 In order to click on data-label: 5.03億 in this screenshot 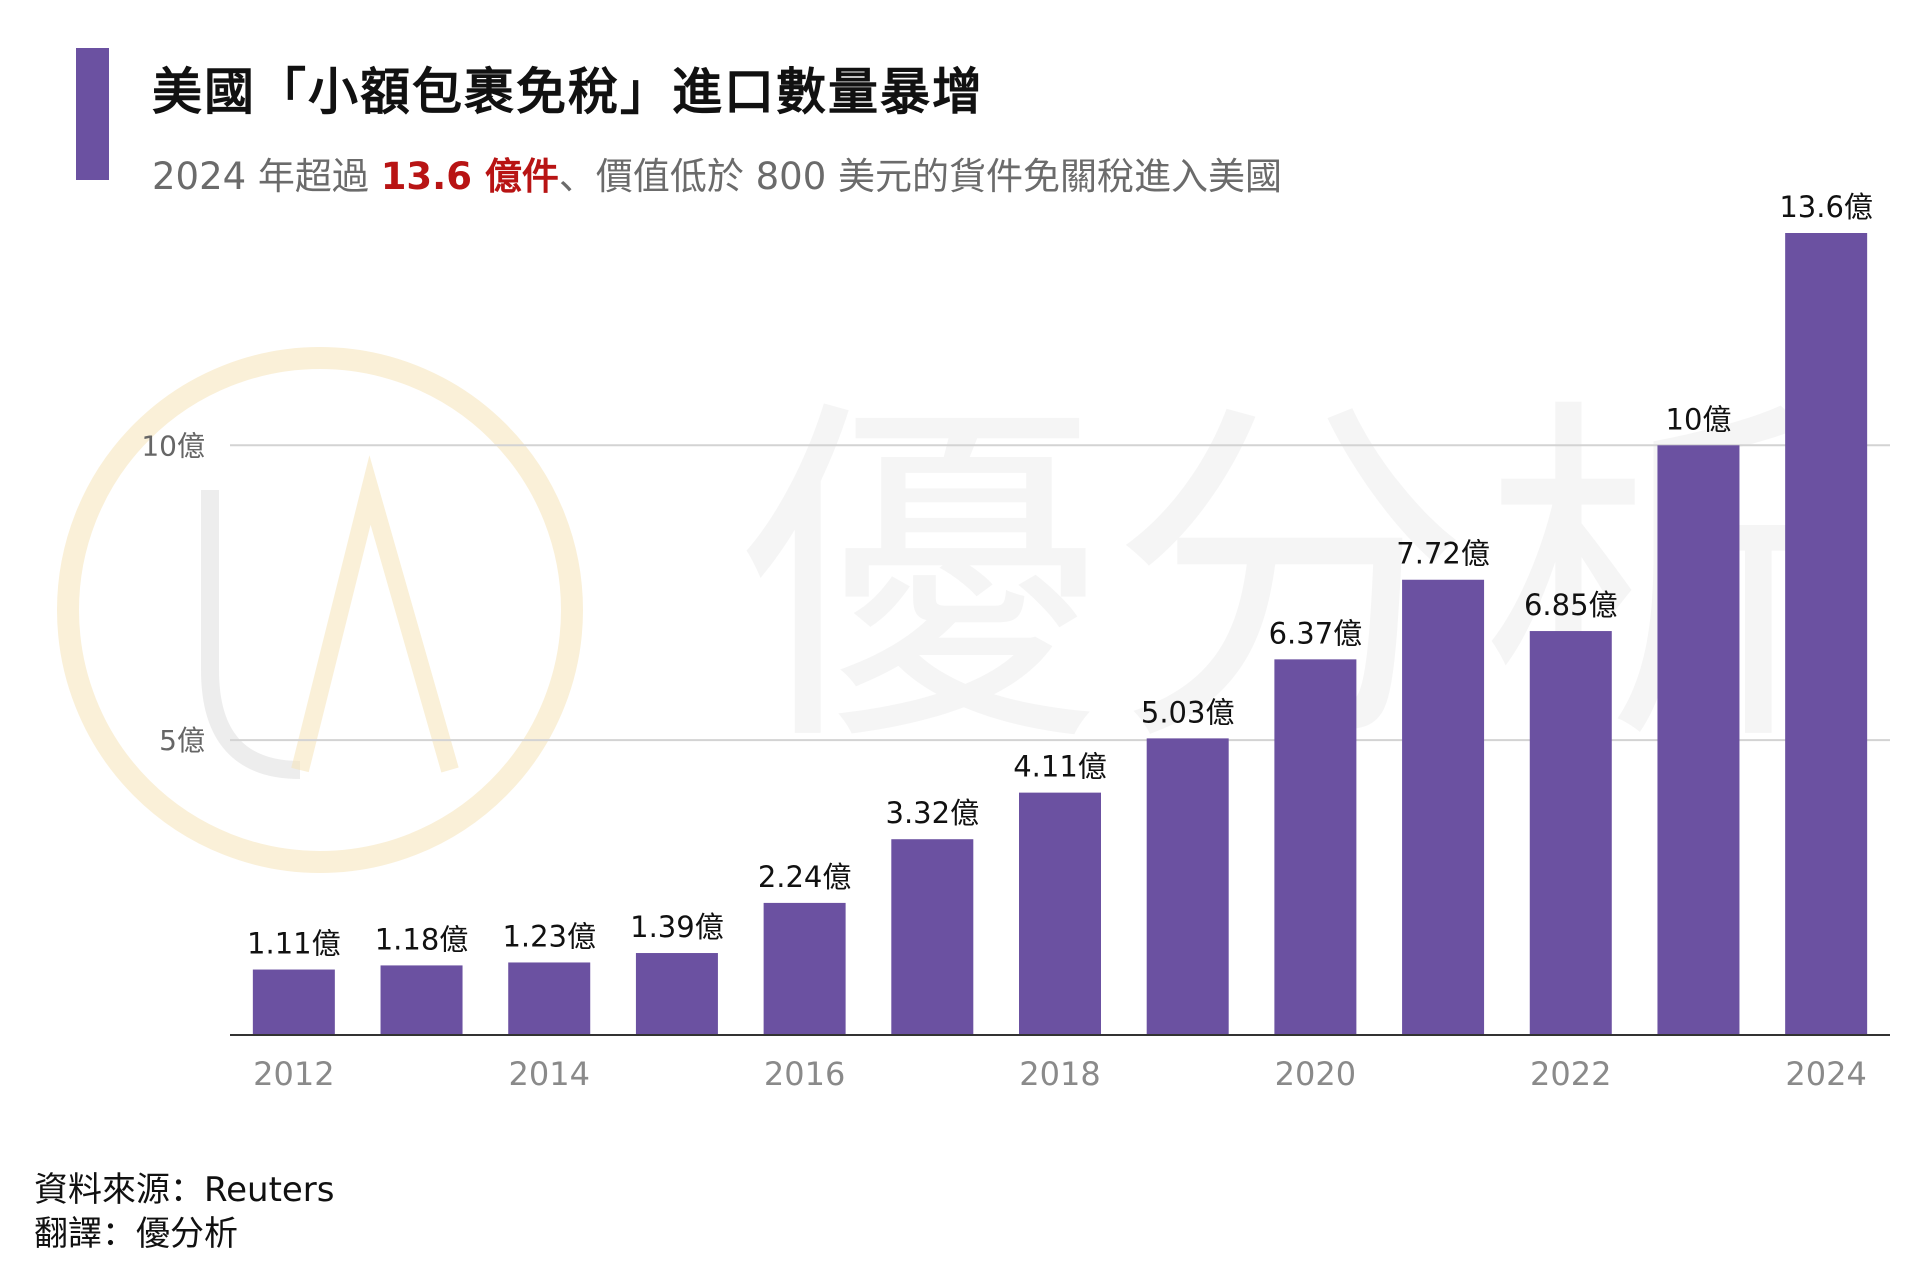, I will do `click(1188, 712)`.